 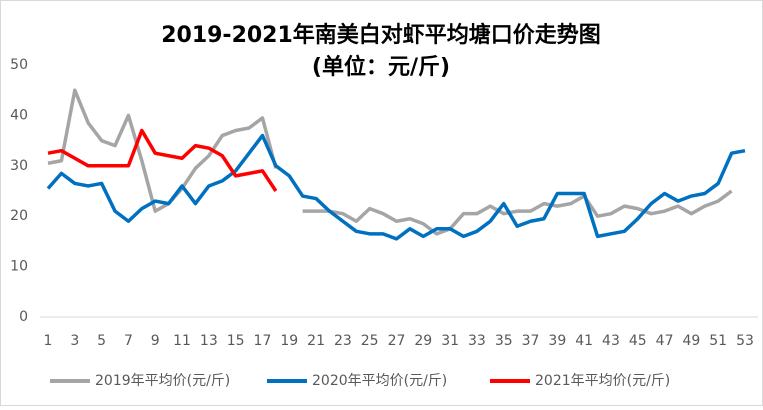 What do you see at coordinates (289, 341) in the screenshot?
I see `x-tick-label: 19` at bounding box center [289, 341].